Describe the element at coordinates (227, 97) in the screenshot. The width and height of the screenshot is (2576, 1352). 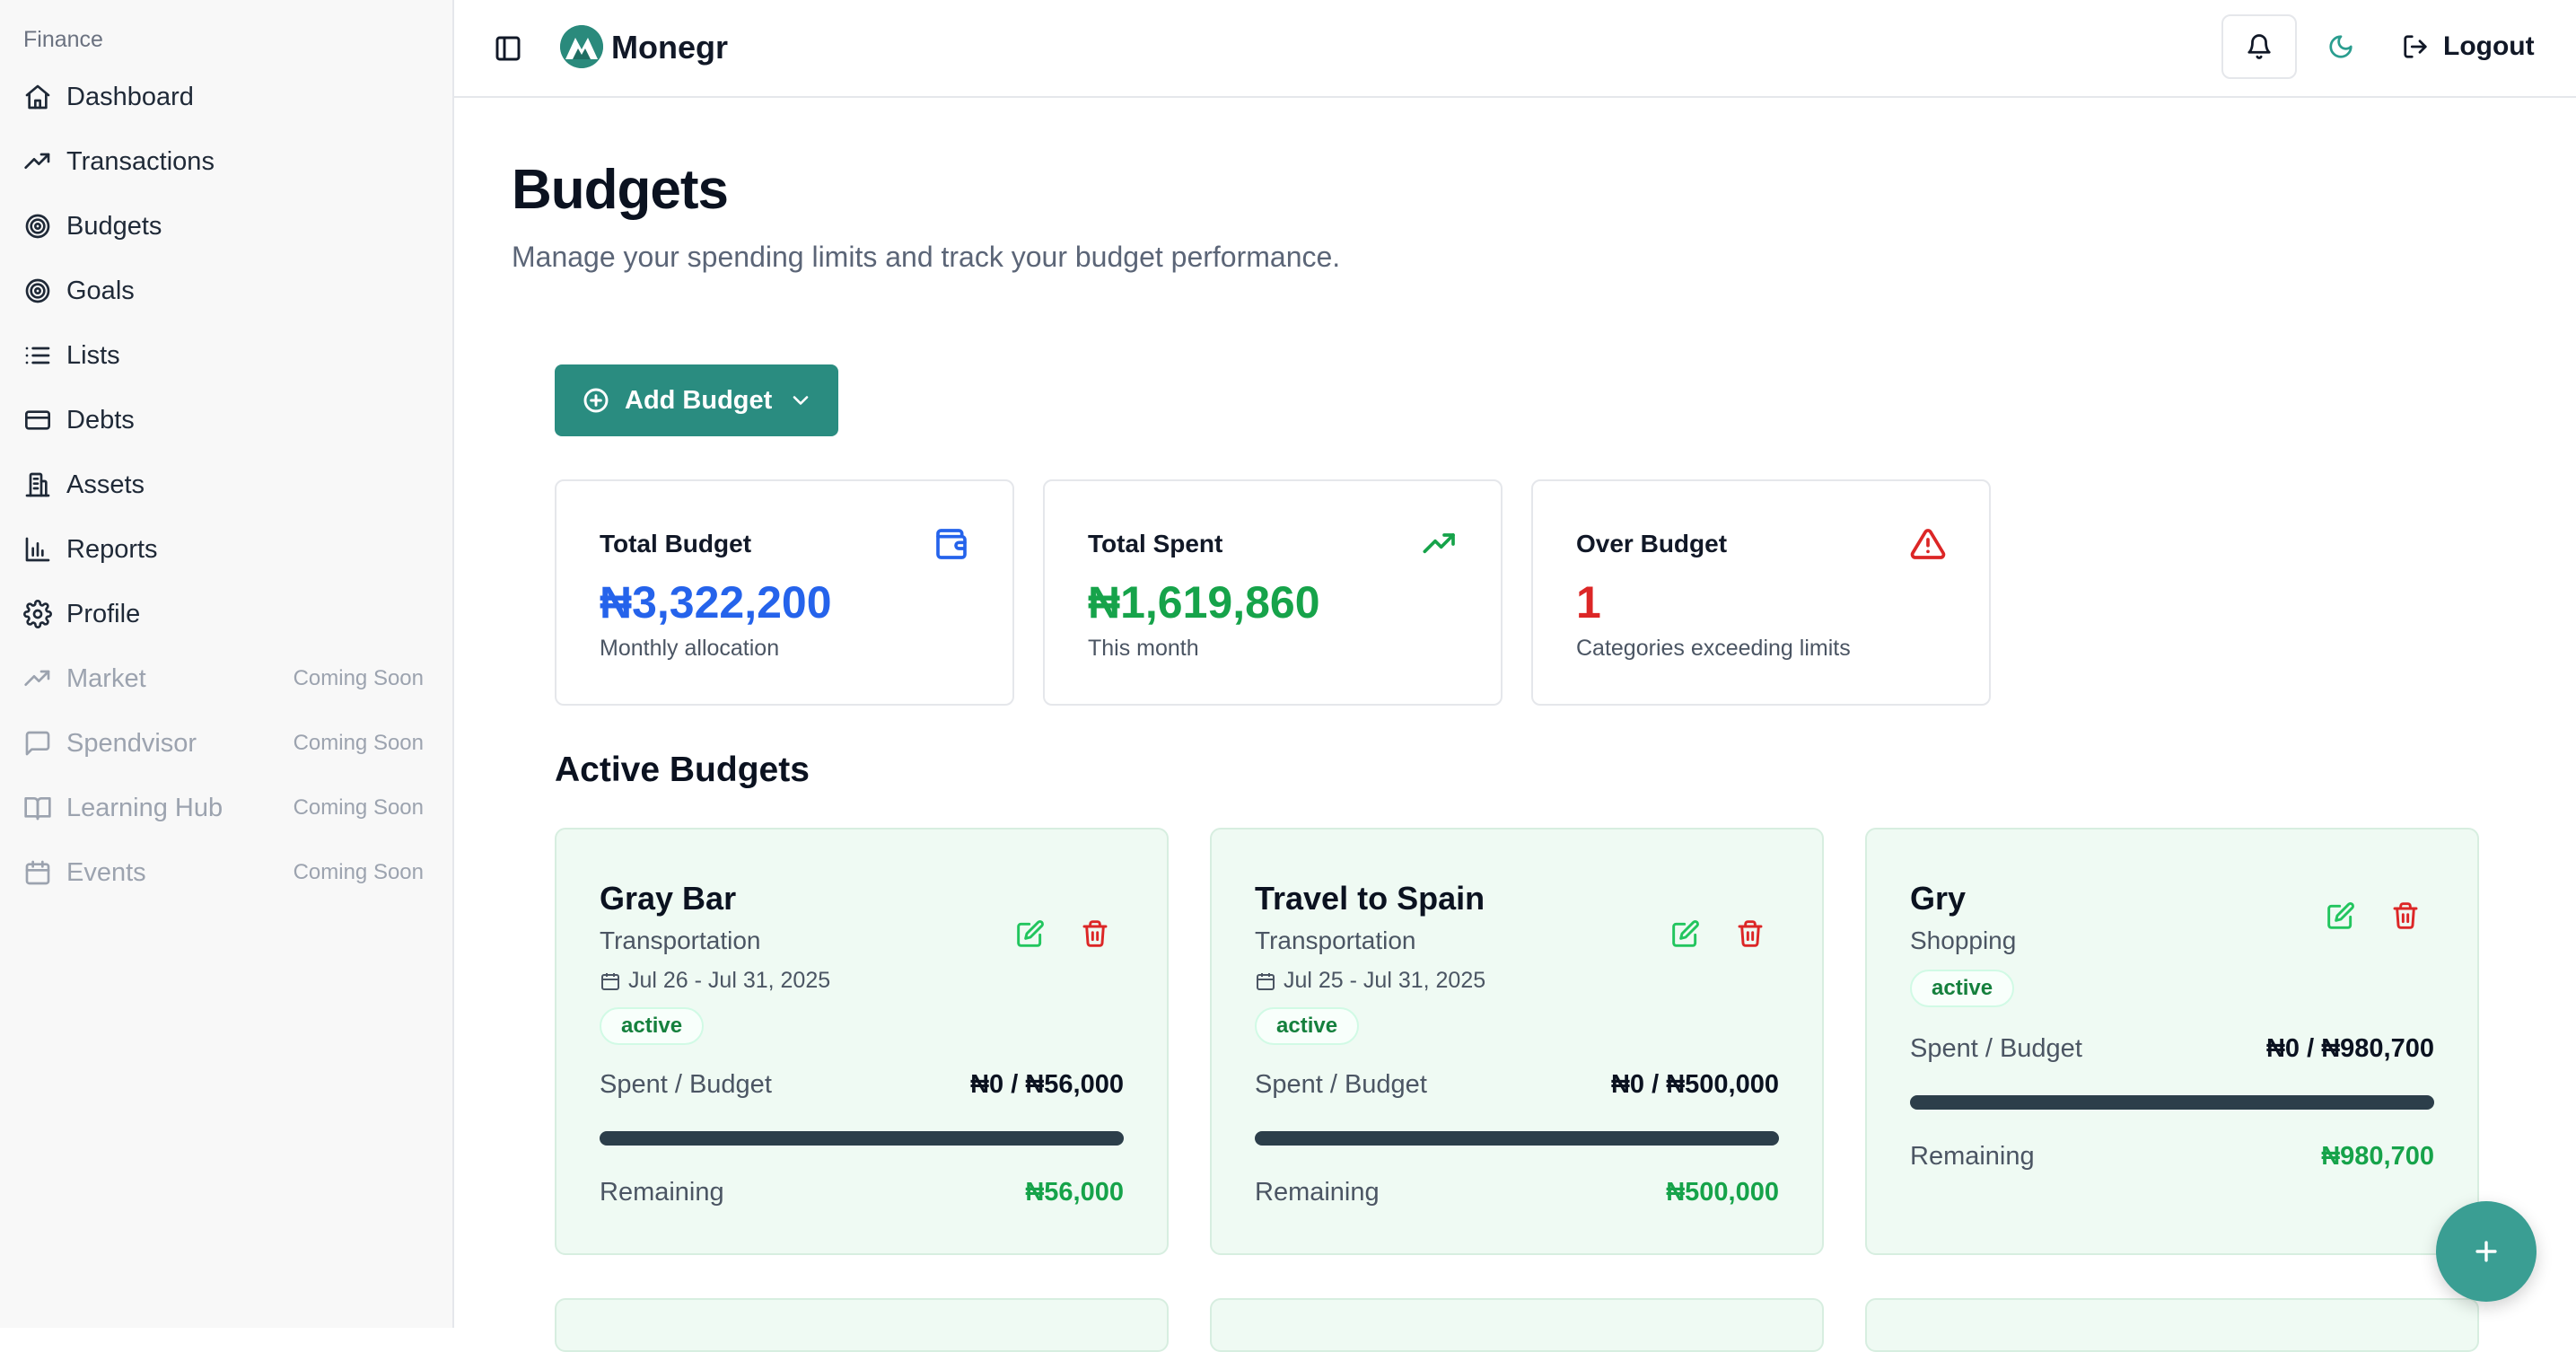
I see `sidebar-item-dashboard: Dashboard` at that location.